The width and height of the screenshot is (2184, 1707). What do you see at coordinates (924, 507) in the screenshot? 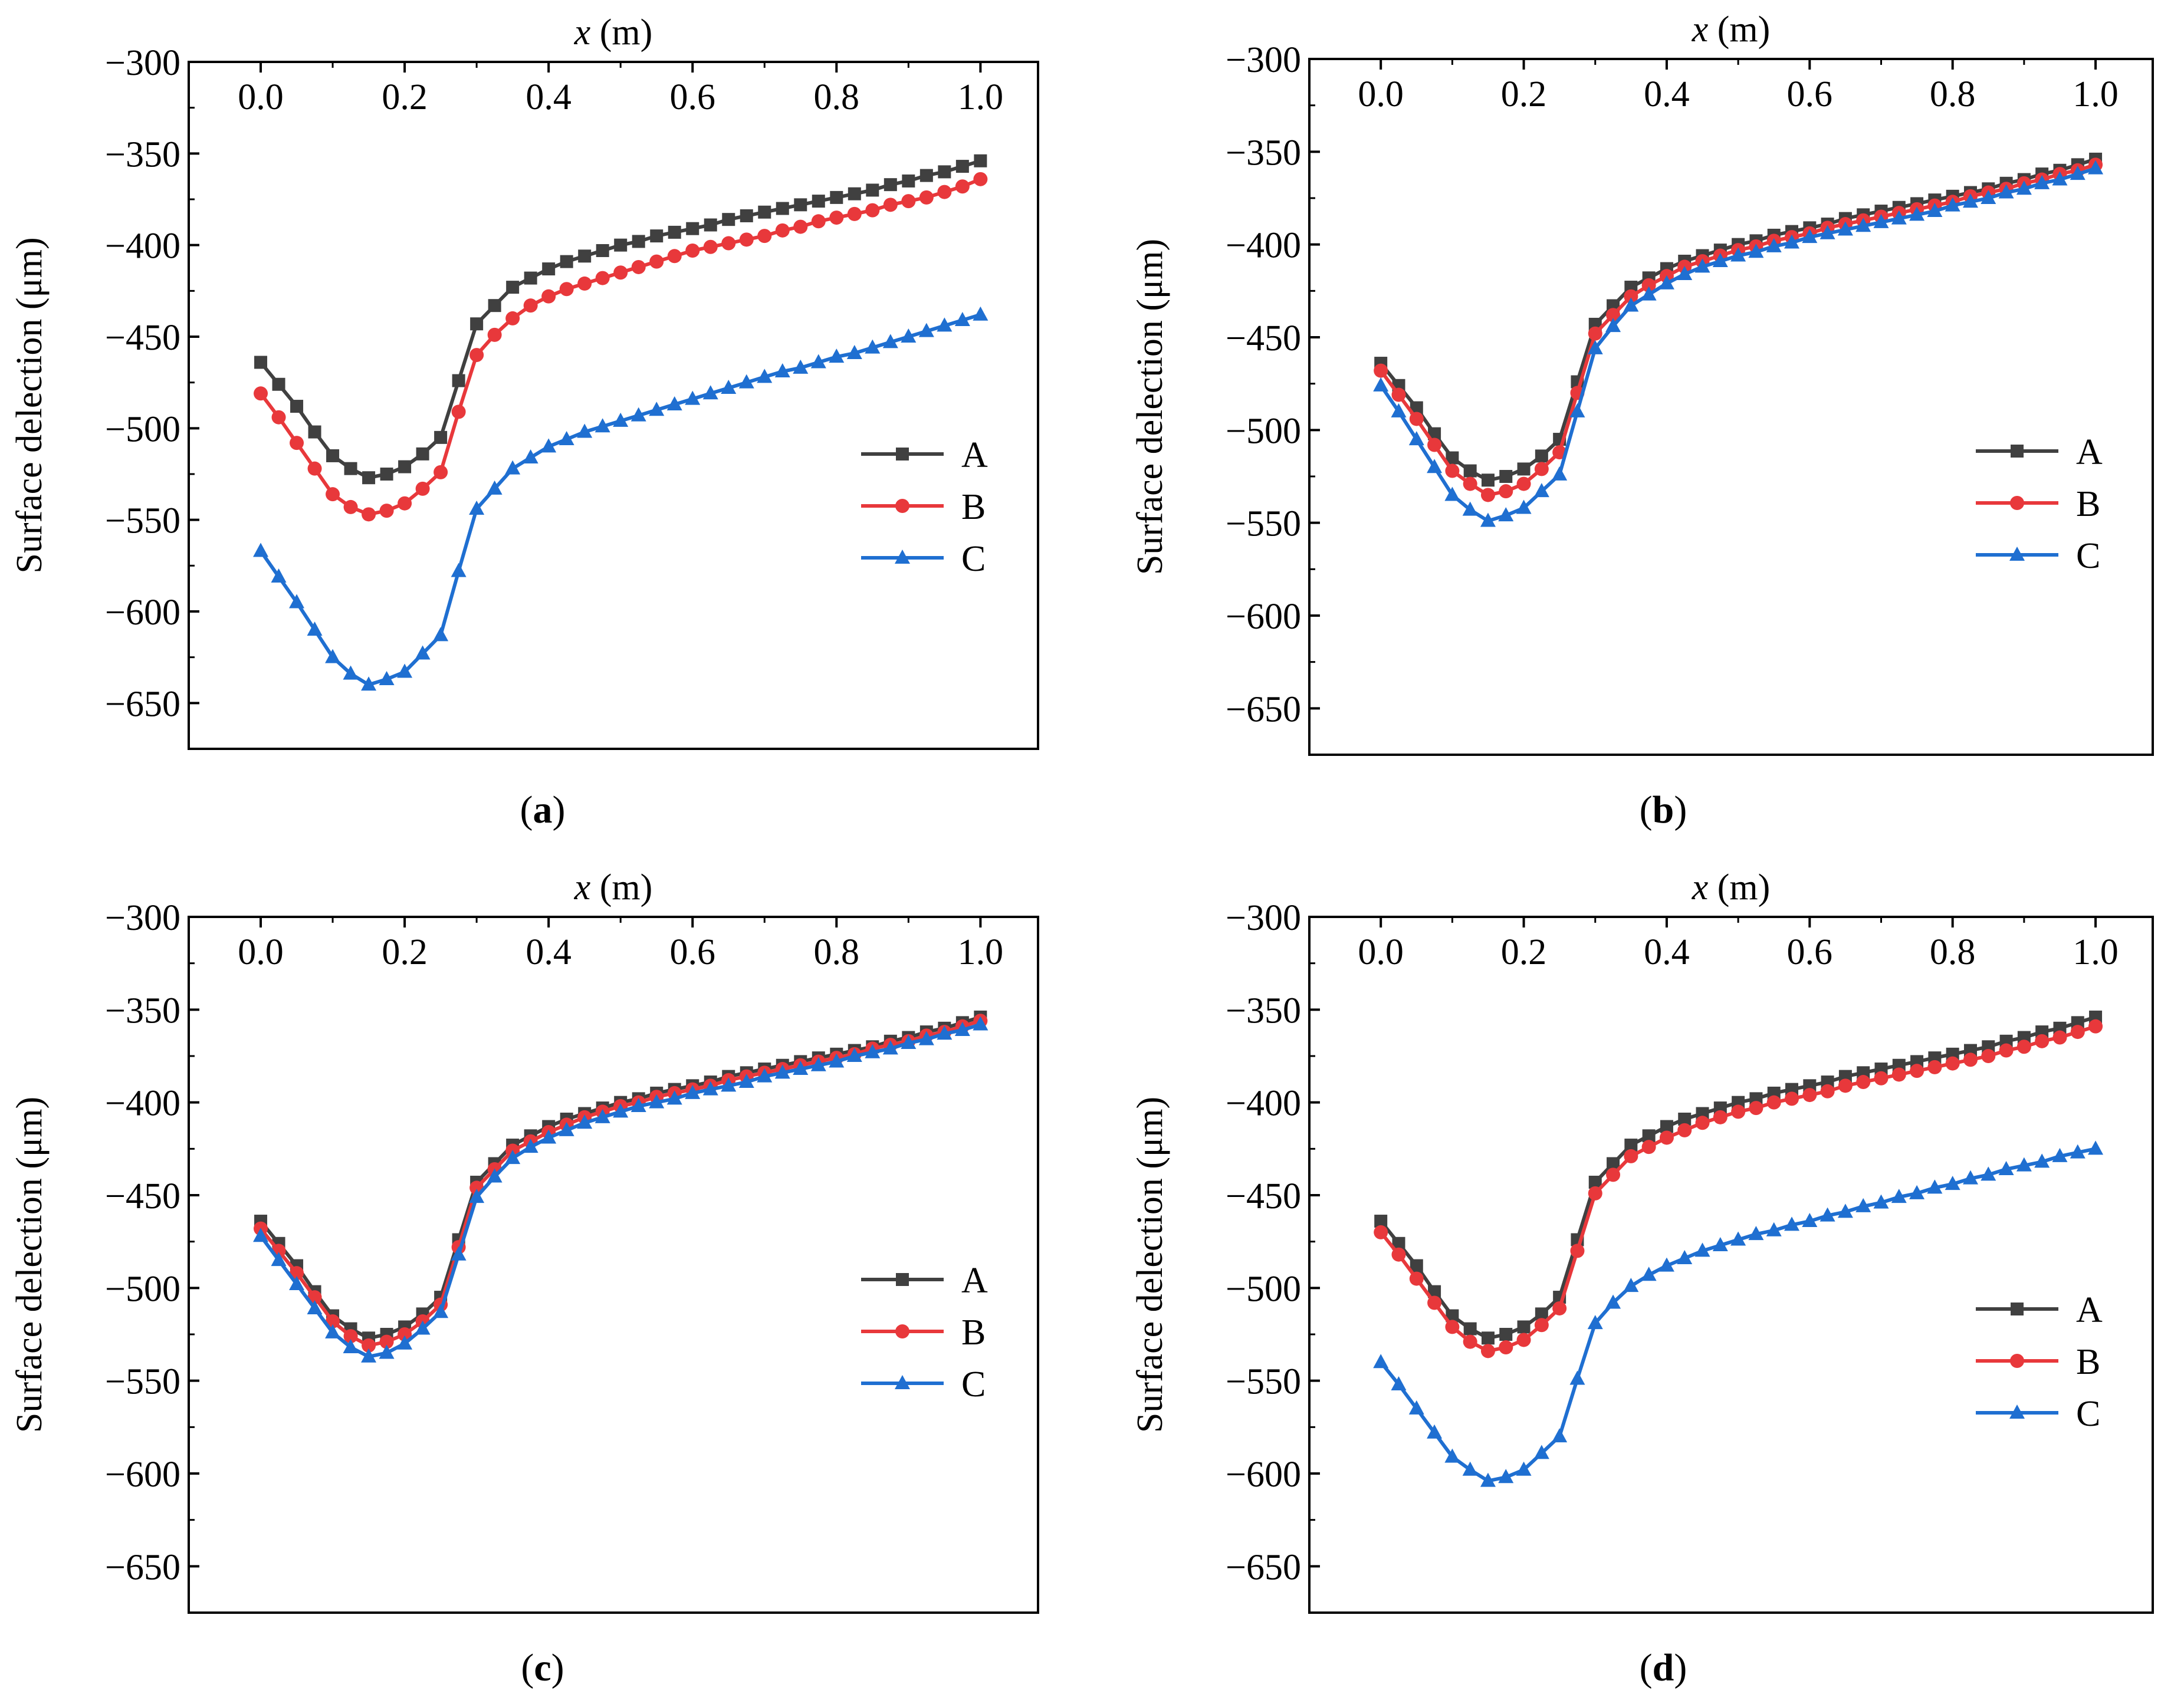
I see `legend: ABC` at bounding box center [924, 507].